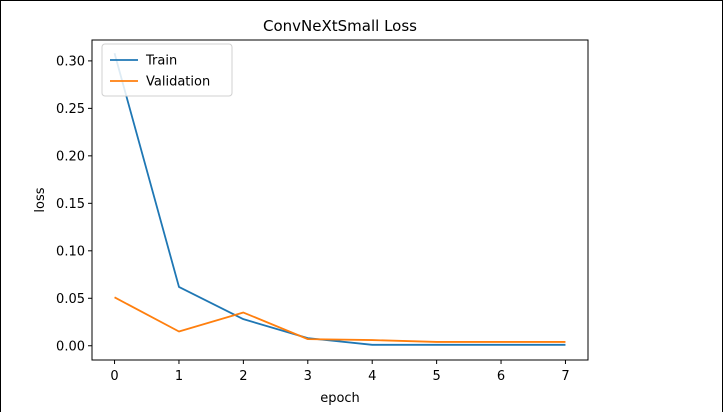 This screenshot has height=412, width=723. What do you see at coordinates (70, 204) in the screenshot?
I see `y-tick-label: 0.15` at bounding box center [70, 204].